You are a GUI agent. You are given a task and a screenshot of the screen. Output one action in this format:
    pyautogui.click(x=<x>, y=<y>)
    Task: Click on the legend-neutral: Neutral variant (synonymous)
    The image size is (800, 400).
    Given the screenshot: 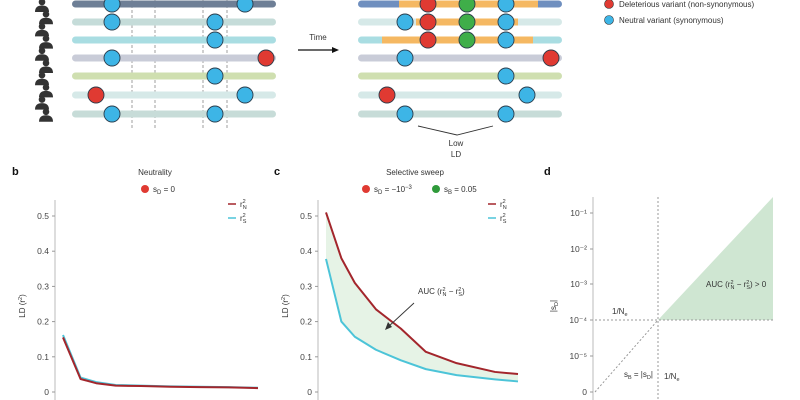 What is the action you would take?
    pyautogui.click(x=671, y=20)
    